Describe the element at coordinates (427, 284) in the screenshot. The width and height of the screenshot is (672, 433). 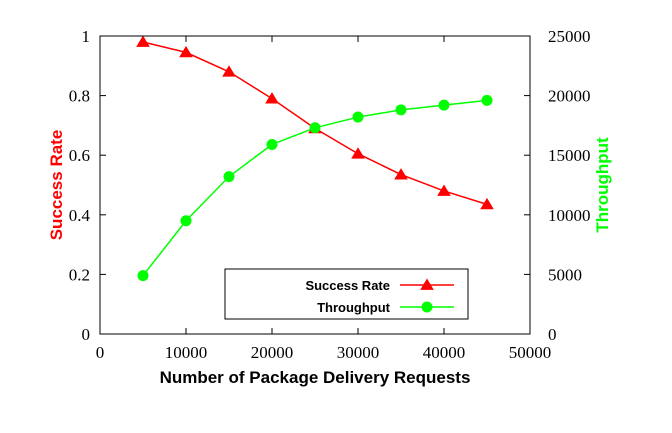
I see `legend-marker-triangle-icon` at that location.